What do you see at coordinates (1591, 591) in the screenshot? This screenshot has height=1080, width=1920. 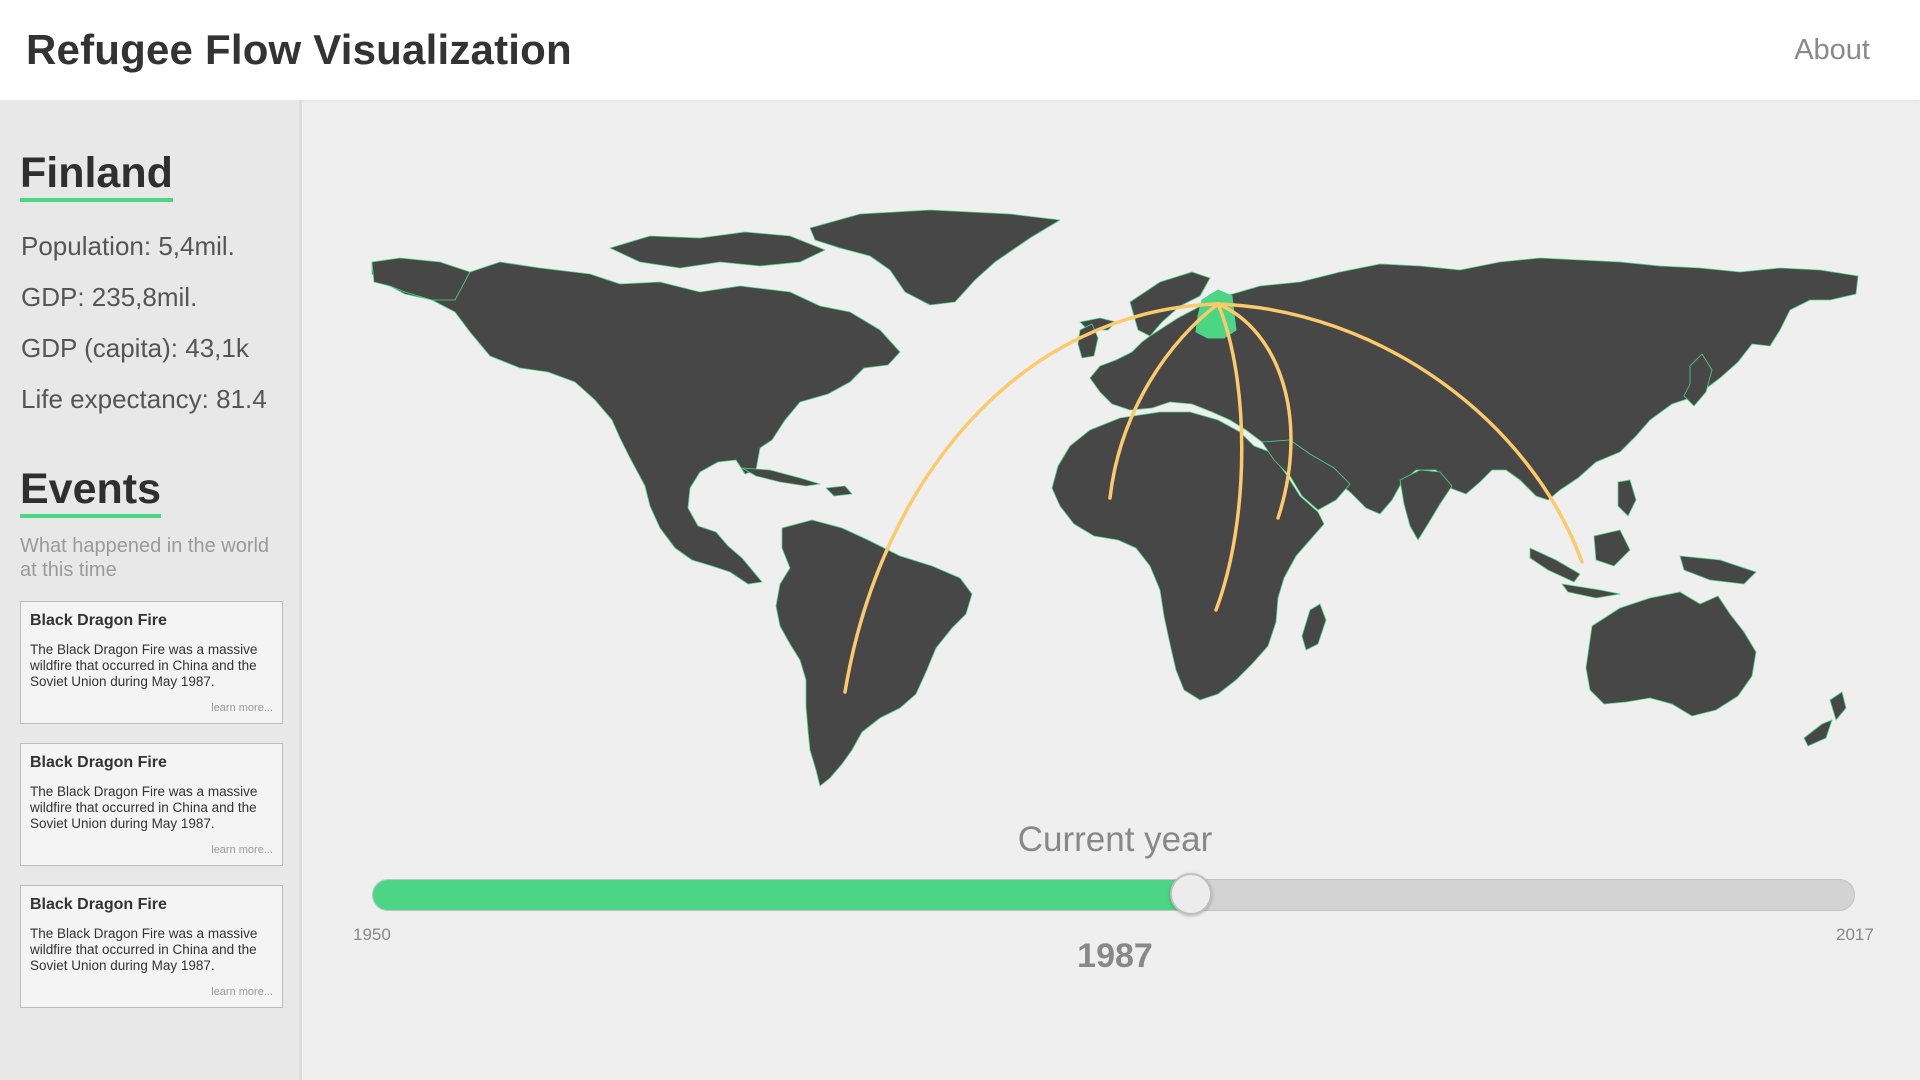 I see `java-shape` at bounding box center [1591, 591].